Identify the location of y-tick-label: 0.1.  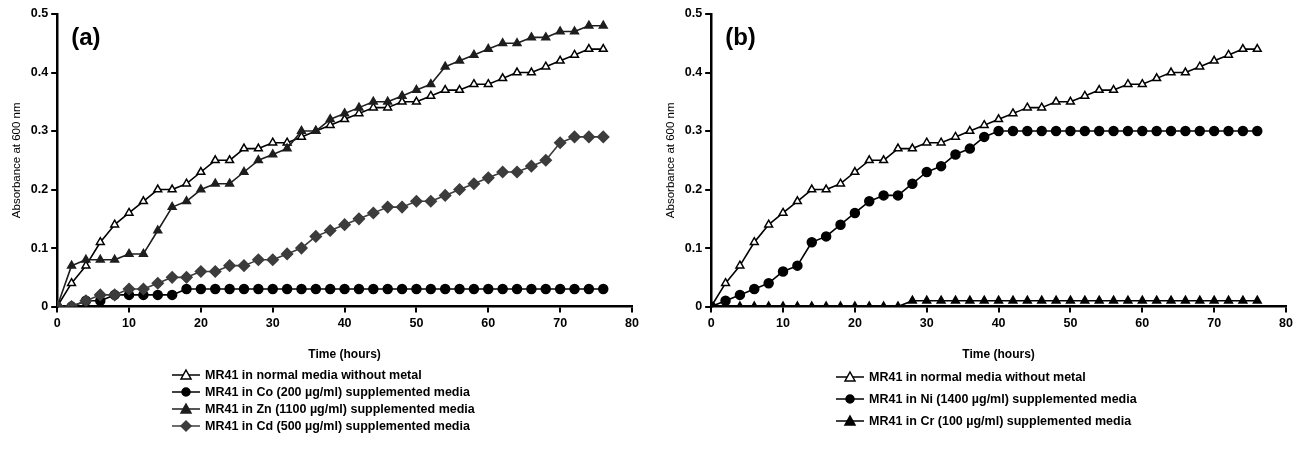
(39, 247).